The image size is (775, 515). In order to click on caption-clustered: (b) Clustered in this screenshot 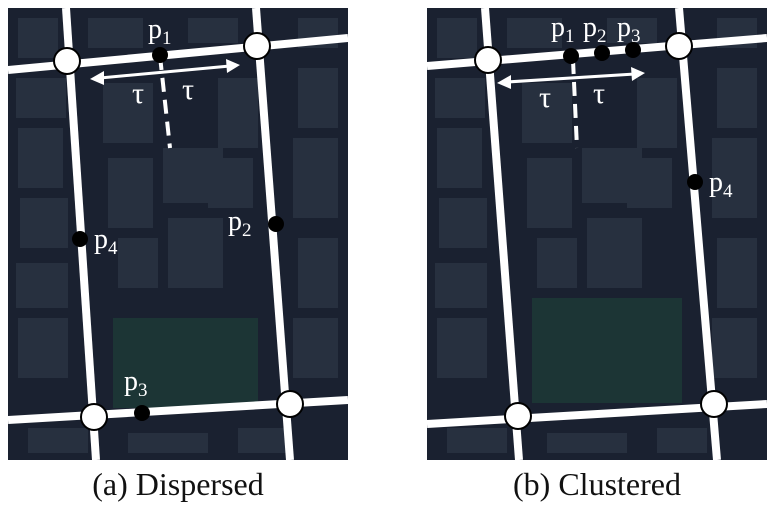, I will do `click(597, 484)`.